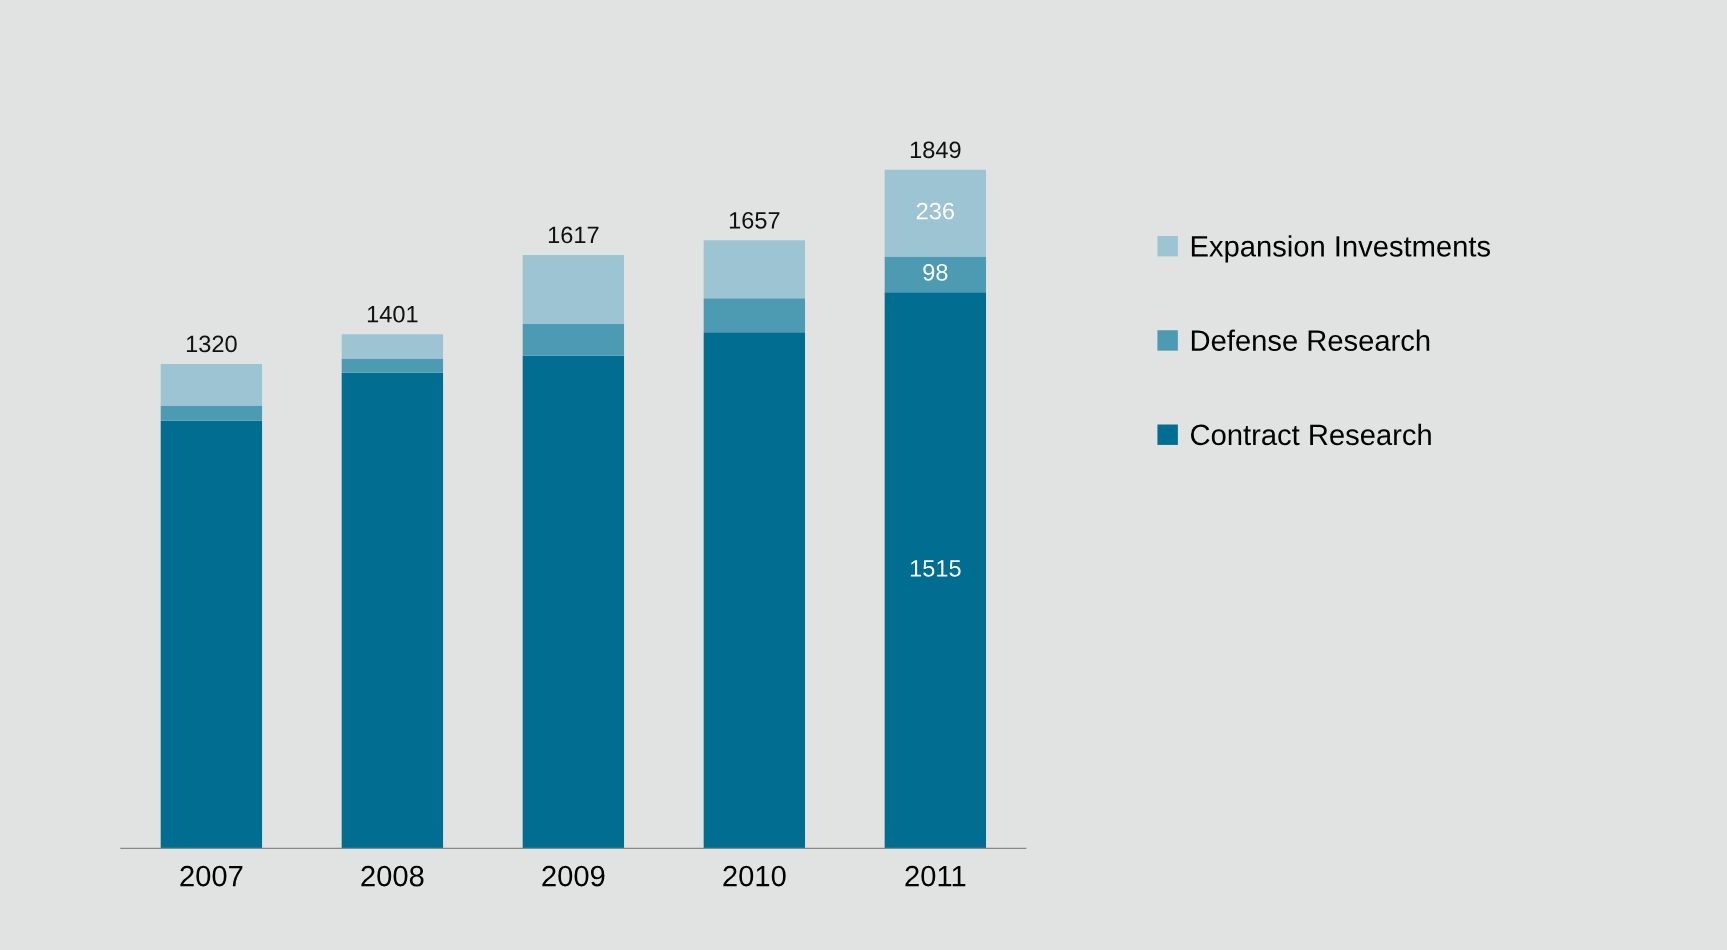 The height and width of the screenshot is (950, 1727). Describe the element at coordinates (935, 876) in the screenshot. I see `x-tick-label: 2011` at that location.